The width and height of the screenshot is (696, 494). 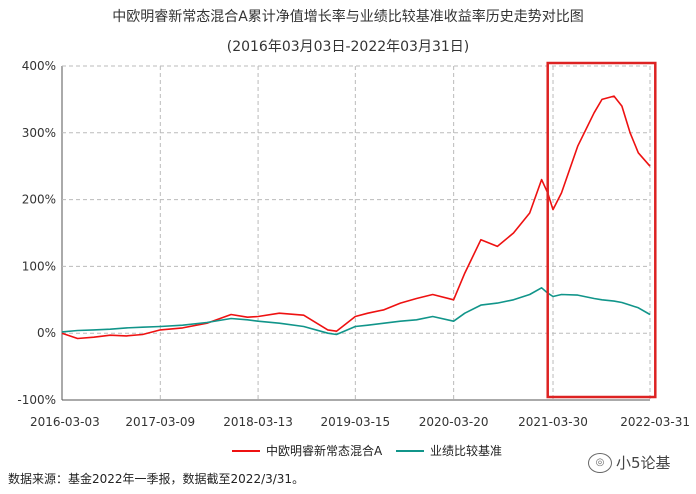 I want to click on y-tick-label: 100%, so click(x=39, y=266).